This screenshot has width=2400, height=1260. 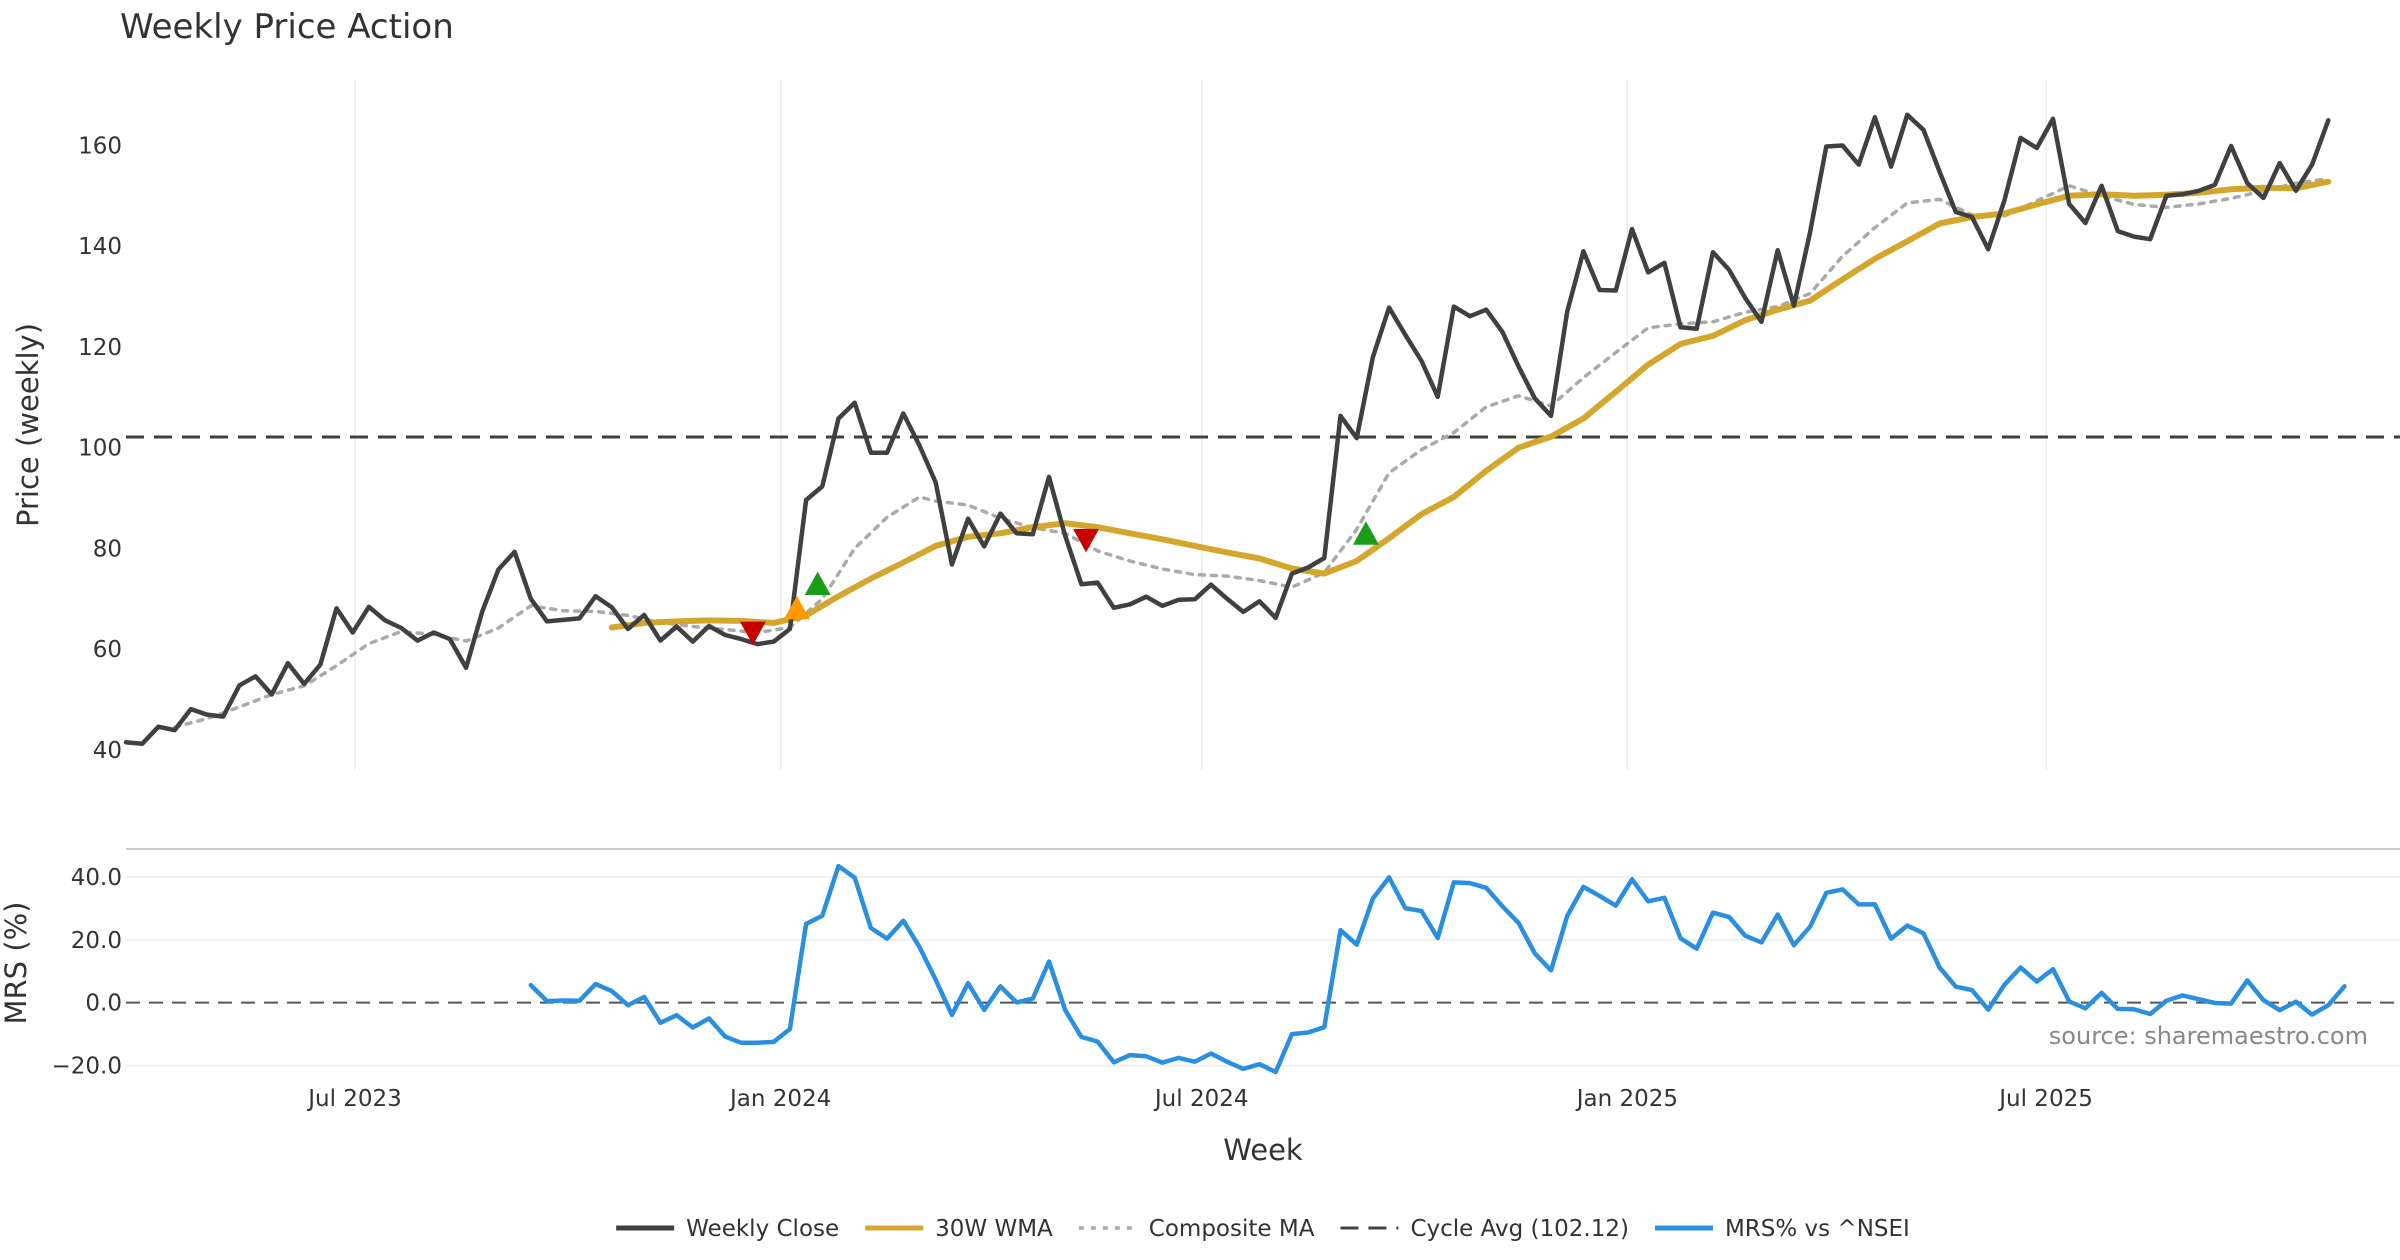 What do you see at coordinates (96, 941) in the screenshot?
I see `mrs-y-tick-label: 20.0` at bounding box center [96, 941].